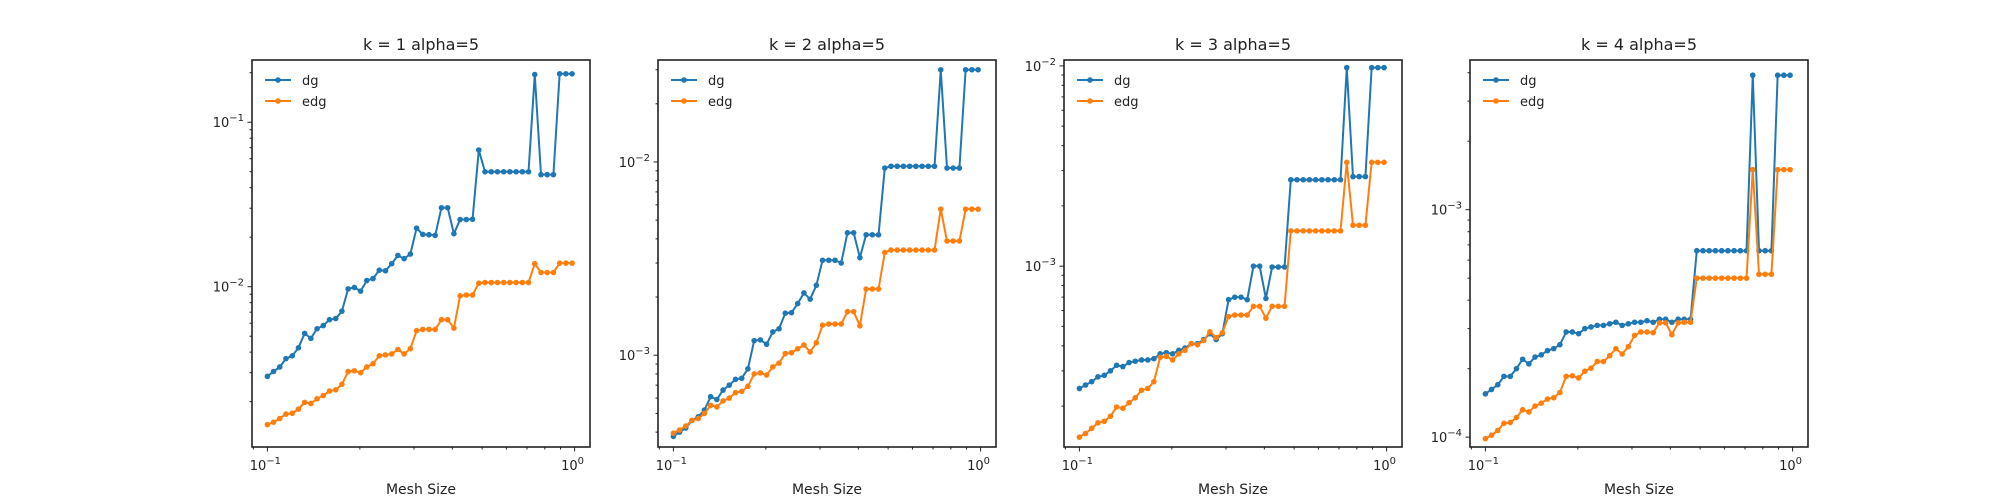 The image size is (2000, 500). I want to click on chart-title: k = 3 alpha=5, so click(1233, 44).